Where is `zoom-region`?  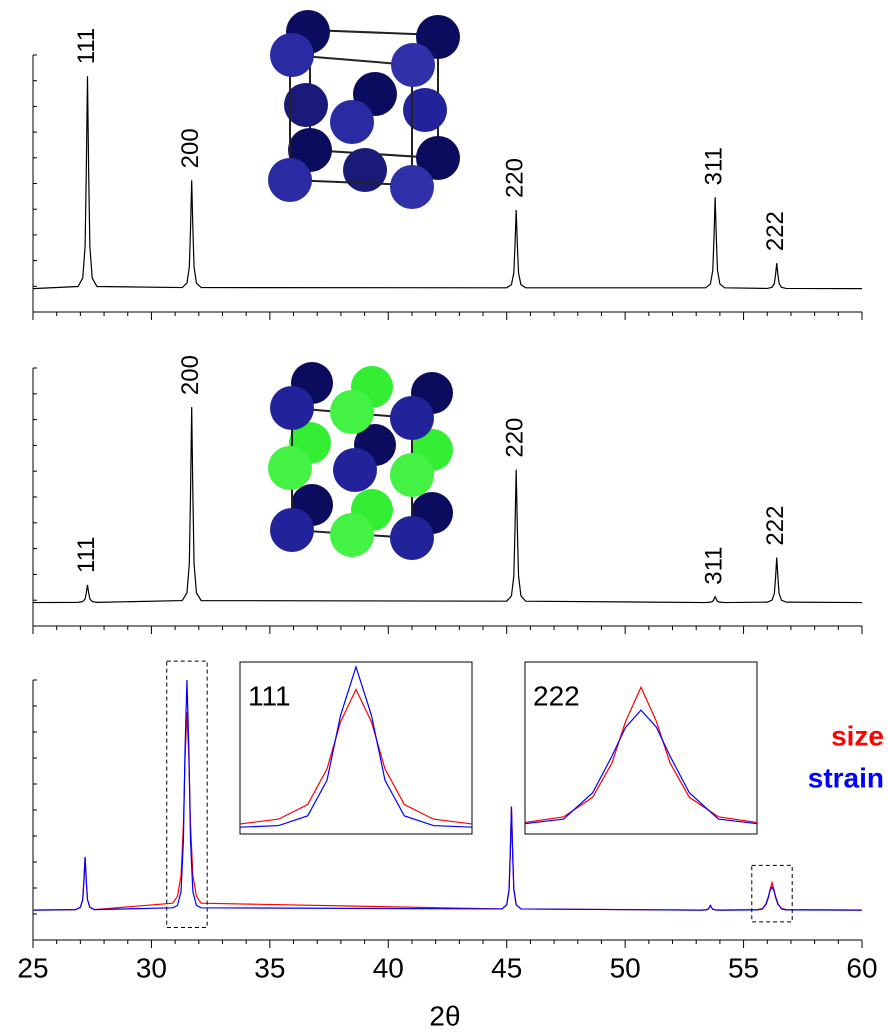
zoom-region is located at coordinates (772, 893).